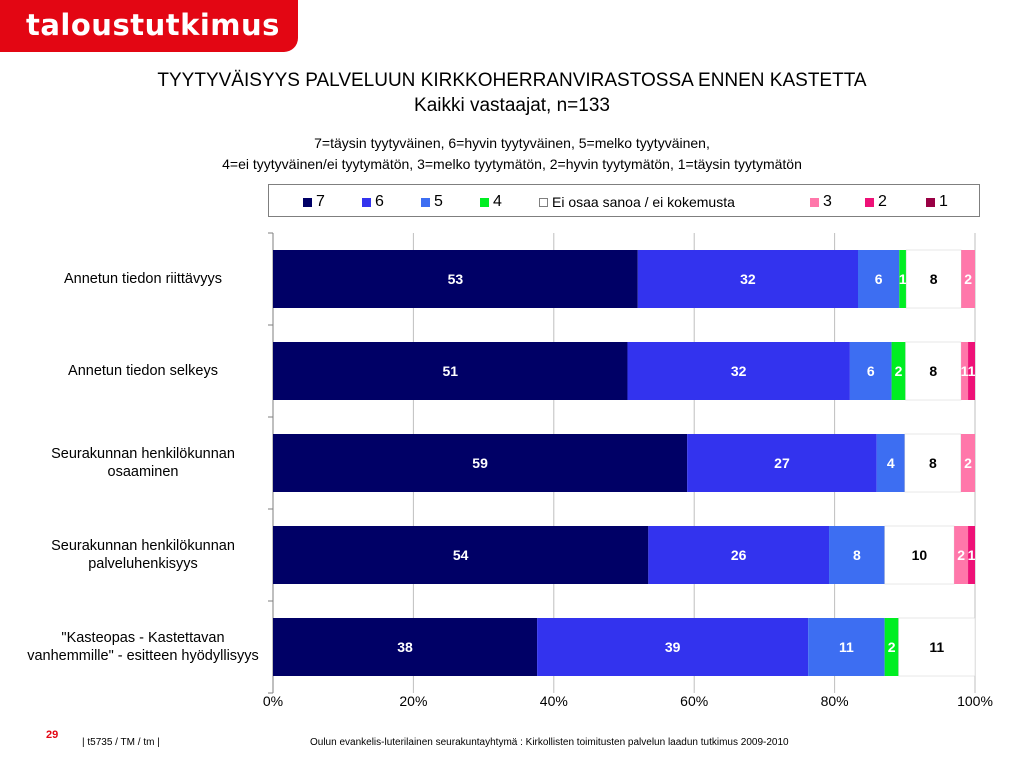  I want to click on x-tick-label: 40%, so click(554, 701).